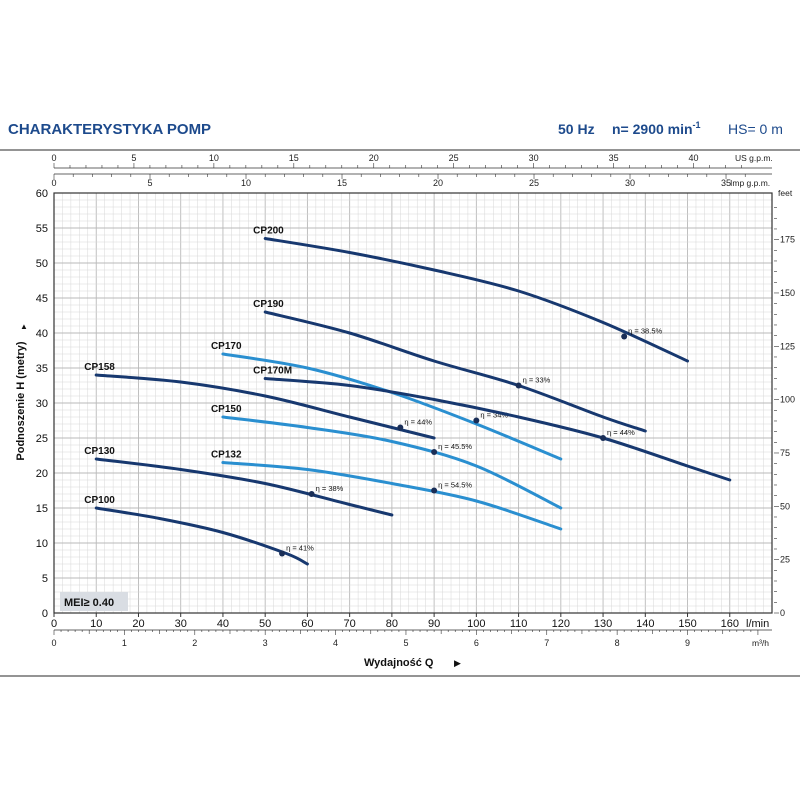 The image size is (800, 805). What do you see at coordinates (405, 643) in the screenshot?
I see `m3h-tick-label: 5` at bounding box center [405, 643].